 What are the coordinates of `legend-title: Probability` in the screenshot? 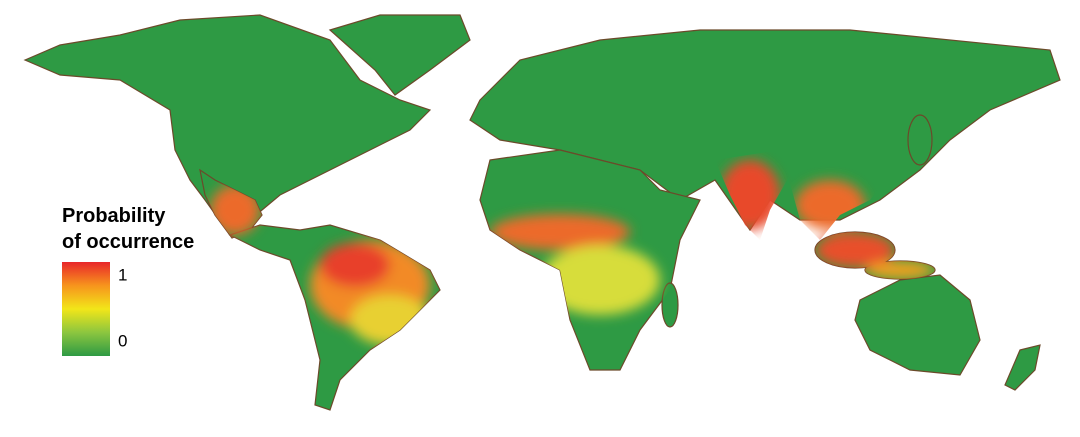 It's located at (114, 216).